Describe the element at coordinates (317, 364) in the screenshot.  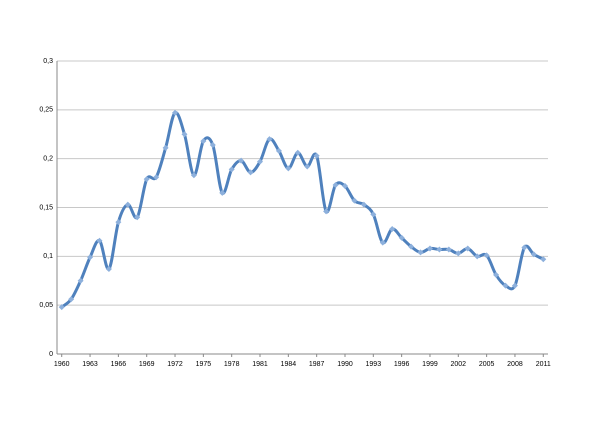
I see `x-tick-label: 1987` at that location.